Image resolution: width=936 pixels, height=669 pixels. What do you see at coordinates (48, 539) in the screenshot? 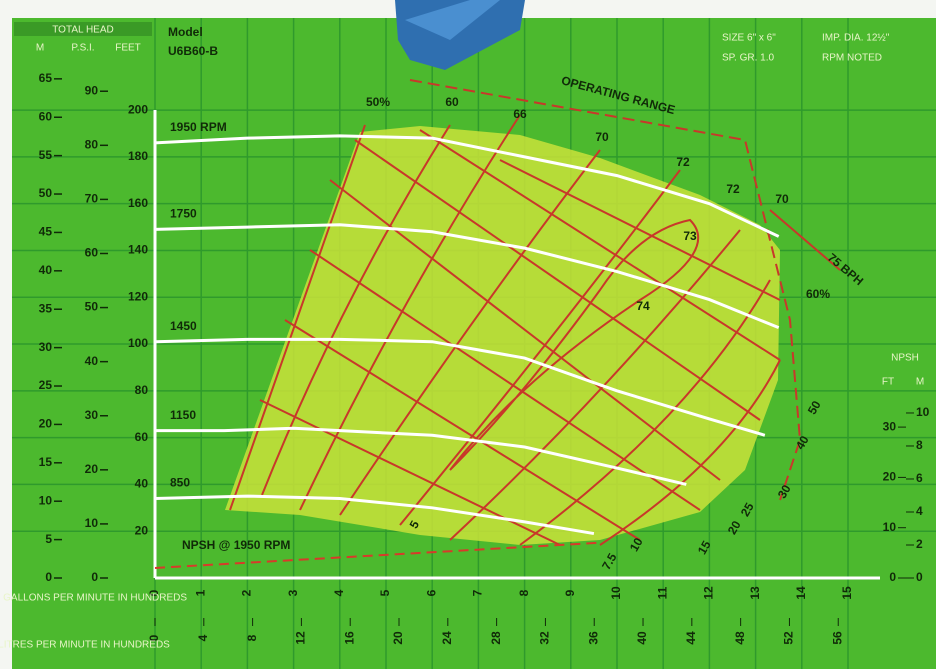
I see `m-tick-label: 5` at bounding box center [48, 539].